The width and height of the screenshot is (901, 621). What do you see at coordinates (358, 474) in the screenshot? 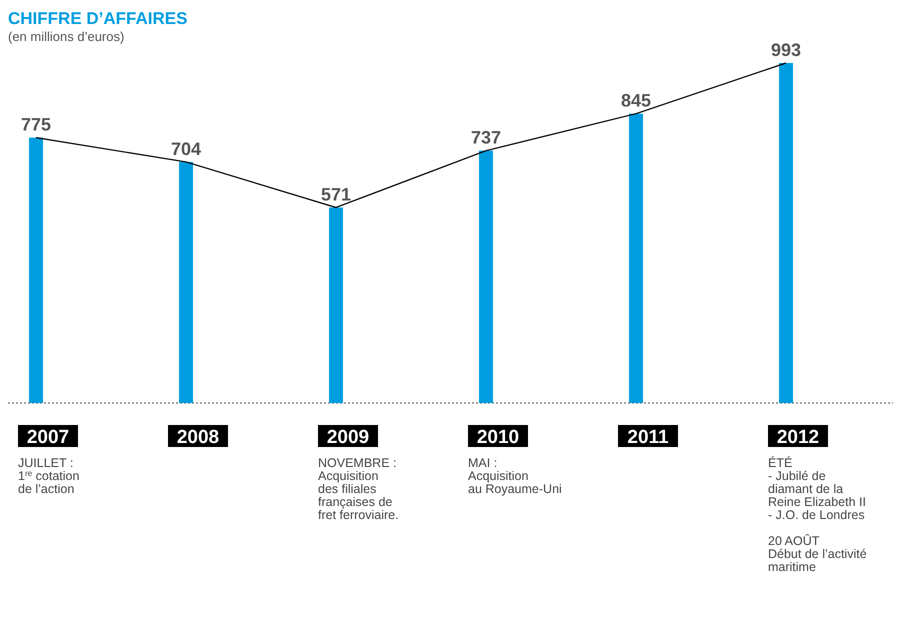
I see `x-tick-label: 2009 NOVEMBRE : Acquisition des filiales françaises de fret ferroviaire.` at bounding box center [358, 474].